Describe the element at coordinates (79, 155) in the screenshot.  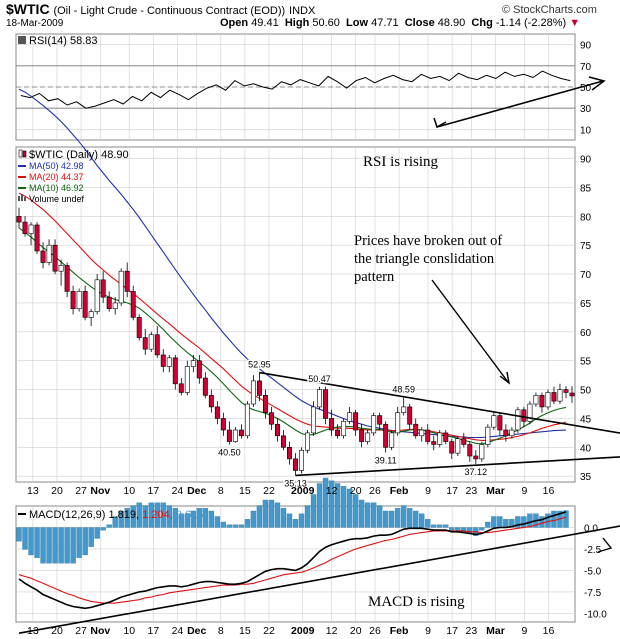
I see `price-legend-entry: $WTIC (Daily) 48.90` at that location.